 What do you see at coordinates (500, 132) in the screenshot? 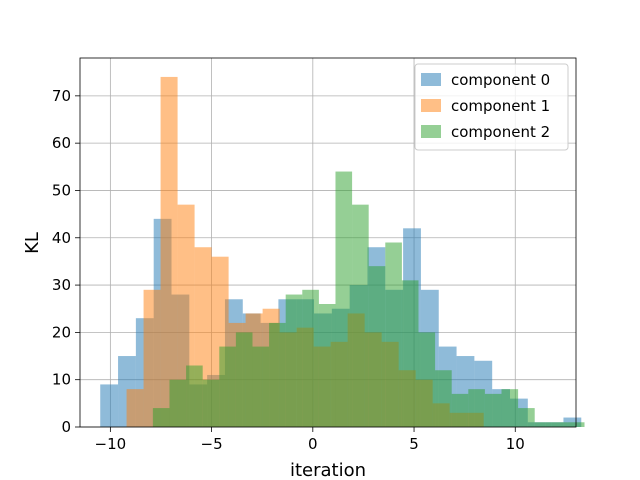
I see `legend-label-2: component 2` at bounding box center [500, 132].